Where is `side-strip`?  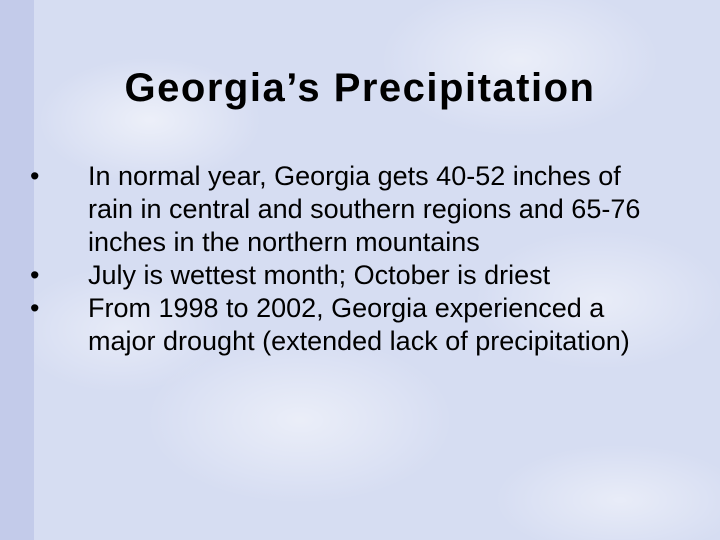 side-strip is located at coordinates (17, 270).